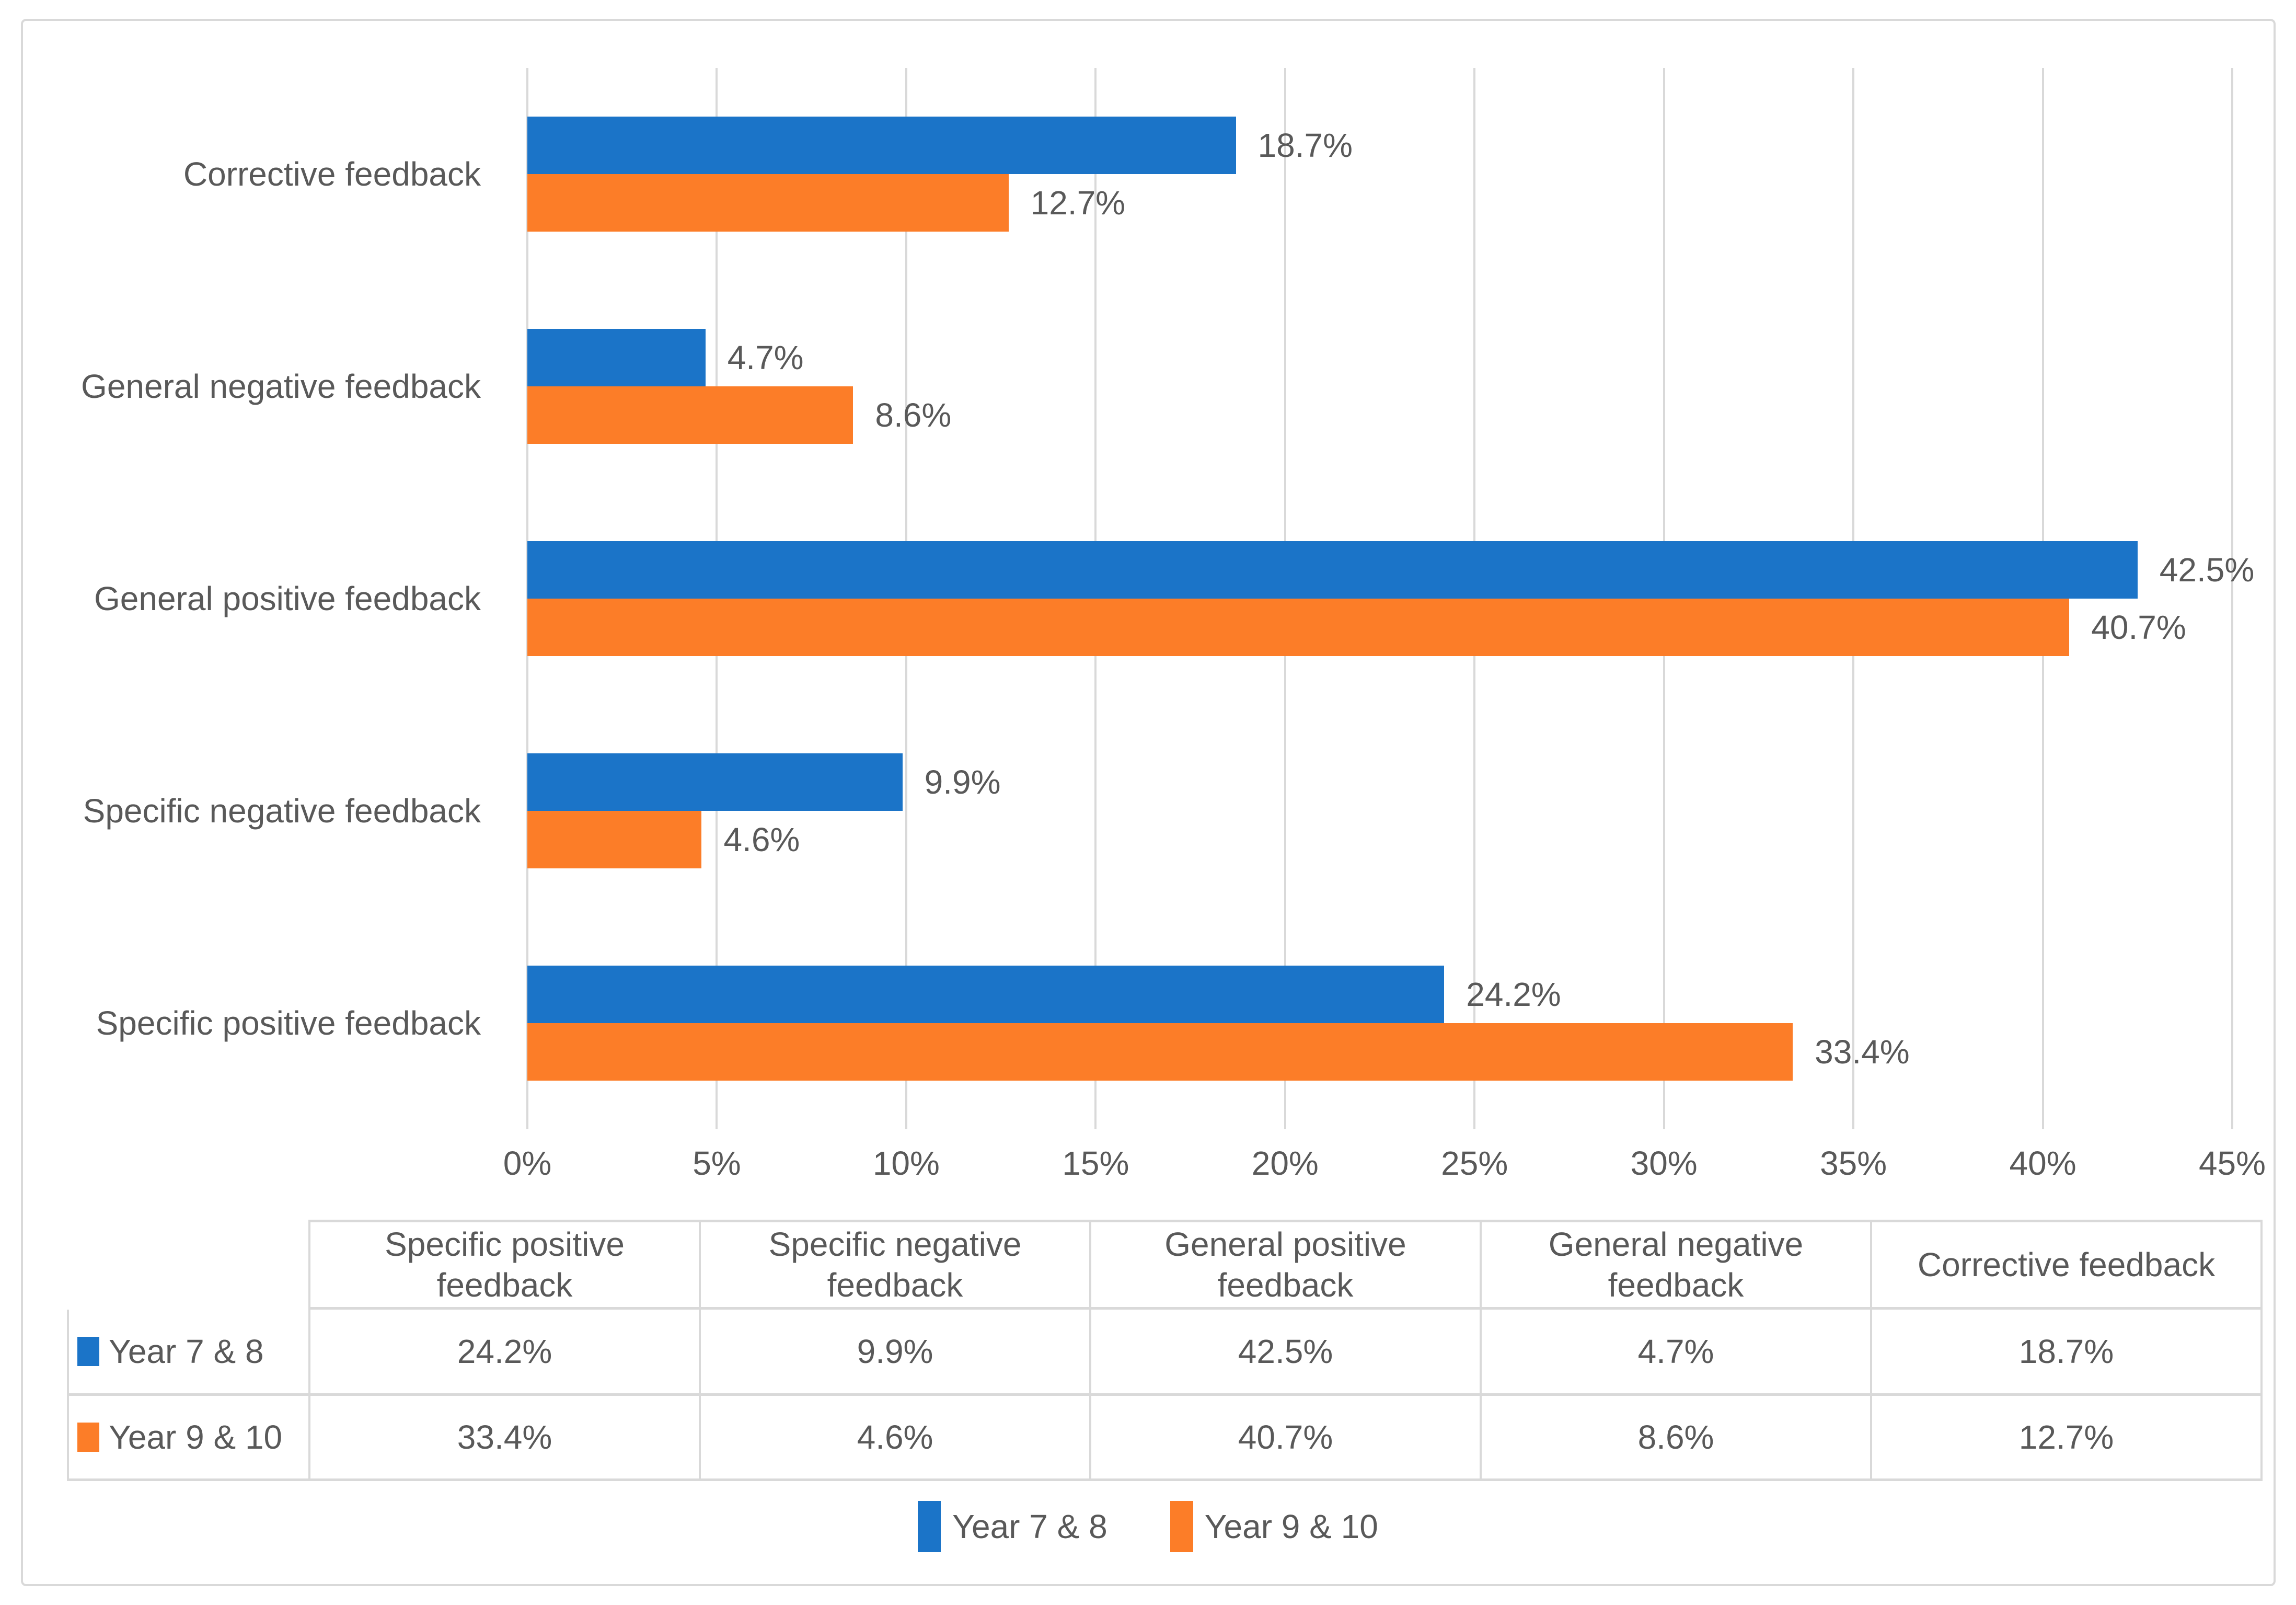  What do you see at coordinates (896, 1438) in the screenshot?
I see `table-value-cell: 4.6%` at bounding box center [896, 1438].